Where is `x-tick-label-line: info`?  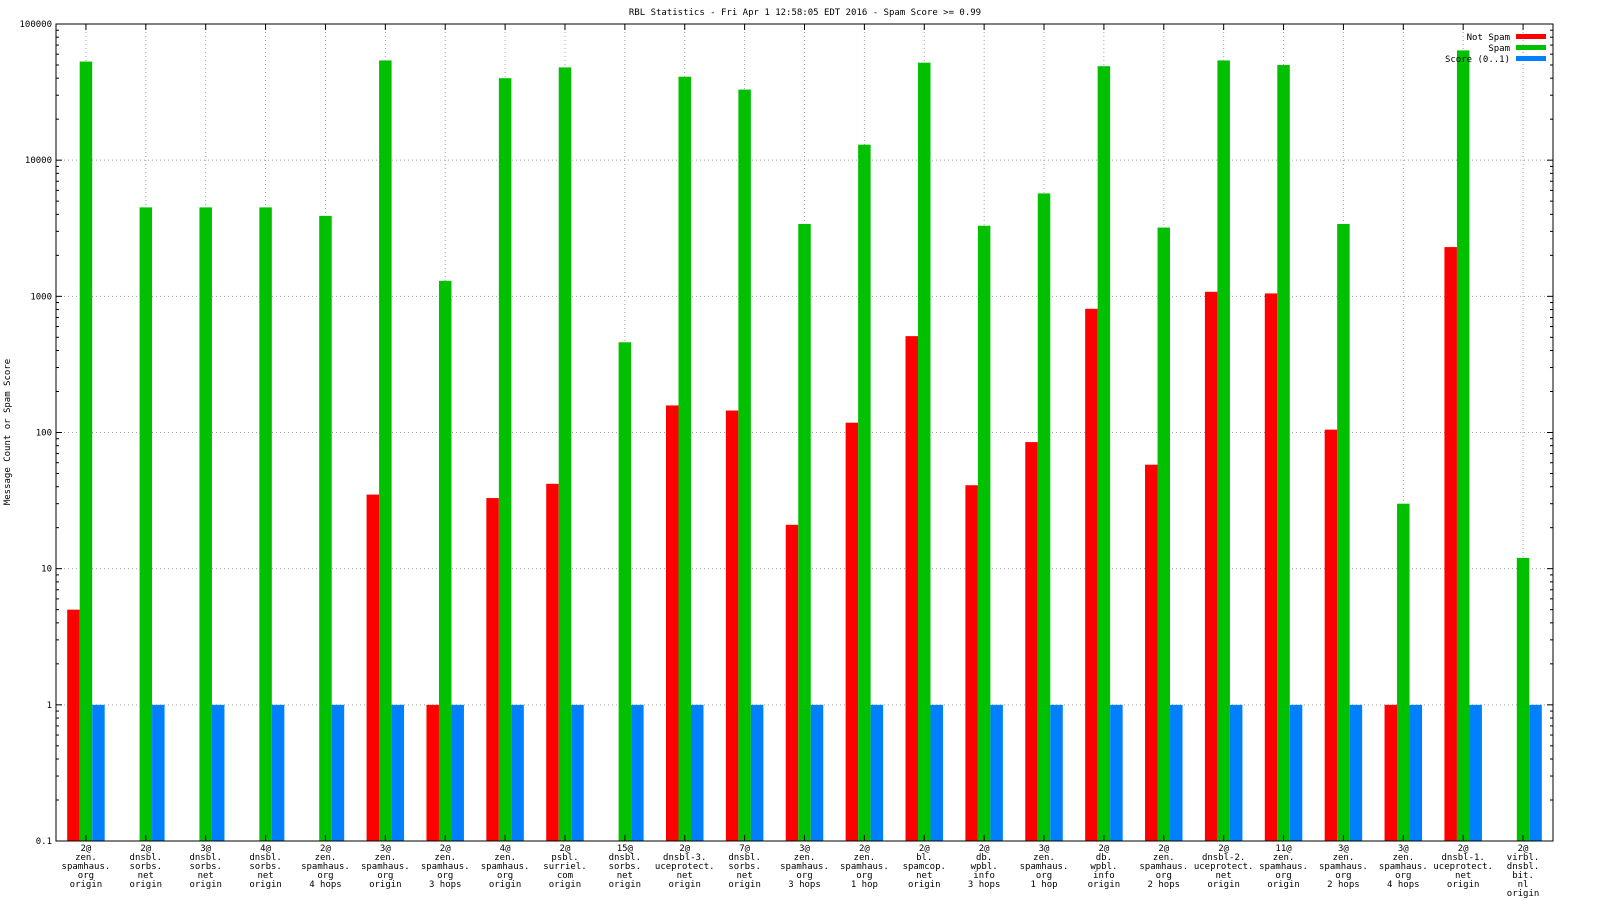
x-tick-label-line: info is located at coordinates (1104, 876).